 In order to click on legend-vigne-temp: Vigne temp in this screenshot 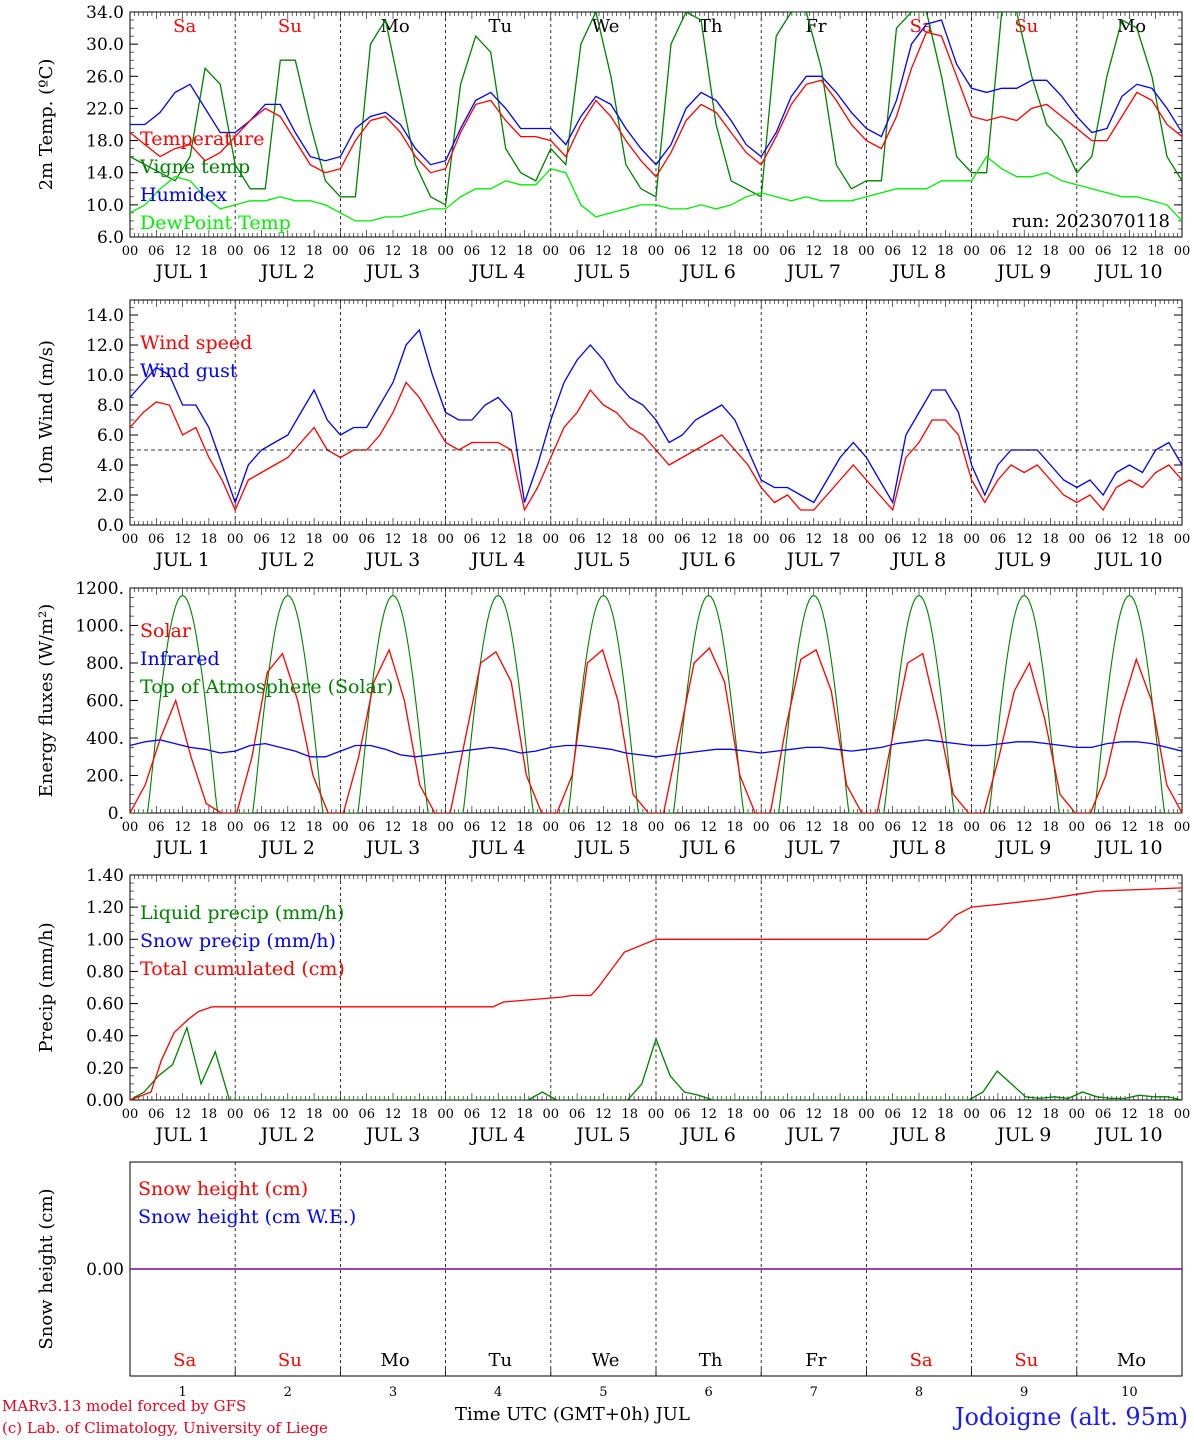, I will do `click(194, 167)`.